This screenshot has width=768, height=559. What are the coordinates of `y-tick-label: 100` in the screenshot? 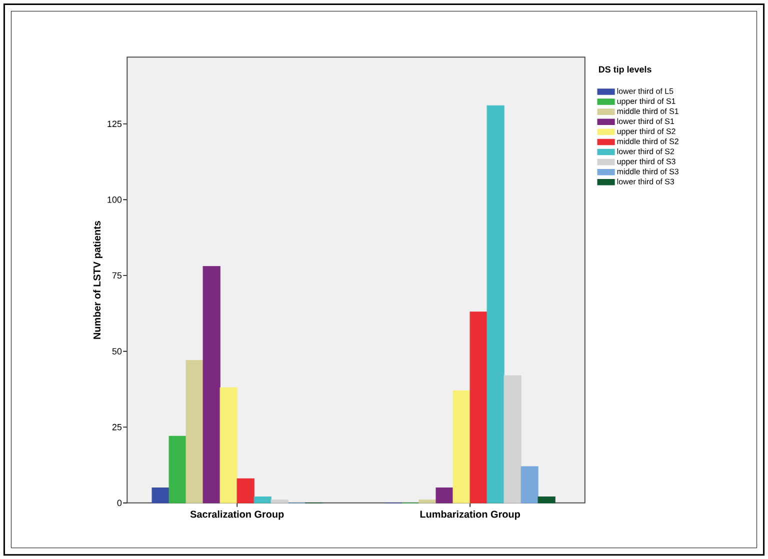 It's located at (115, 199).